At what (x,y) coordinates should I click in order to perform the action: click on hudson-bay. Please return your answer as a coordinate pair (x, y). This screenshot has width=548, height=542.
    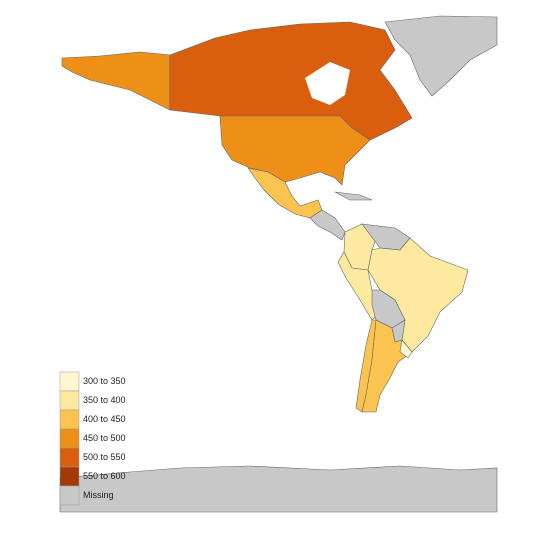
    Looking at the image, I should click on (327, 83).